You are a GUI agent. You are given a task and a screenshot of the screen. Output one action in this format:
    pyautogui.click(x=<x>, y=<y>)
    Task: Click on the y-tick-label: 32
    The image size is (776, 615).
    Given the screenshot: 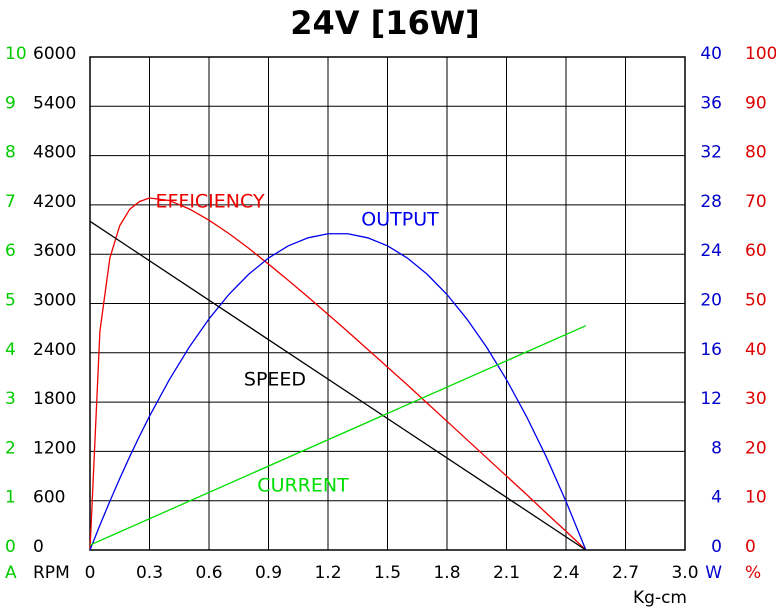 What is the action you would take?
    pyautogui.click(x=711, y=153)
    